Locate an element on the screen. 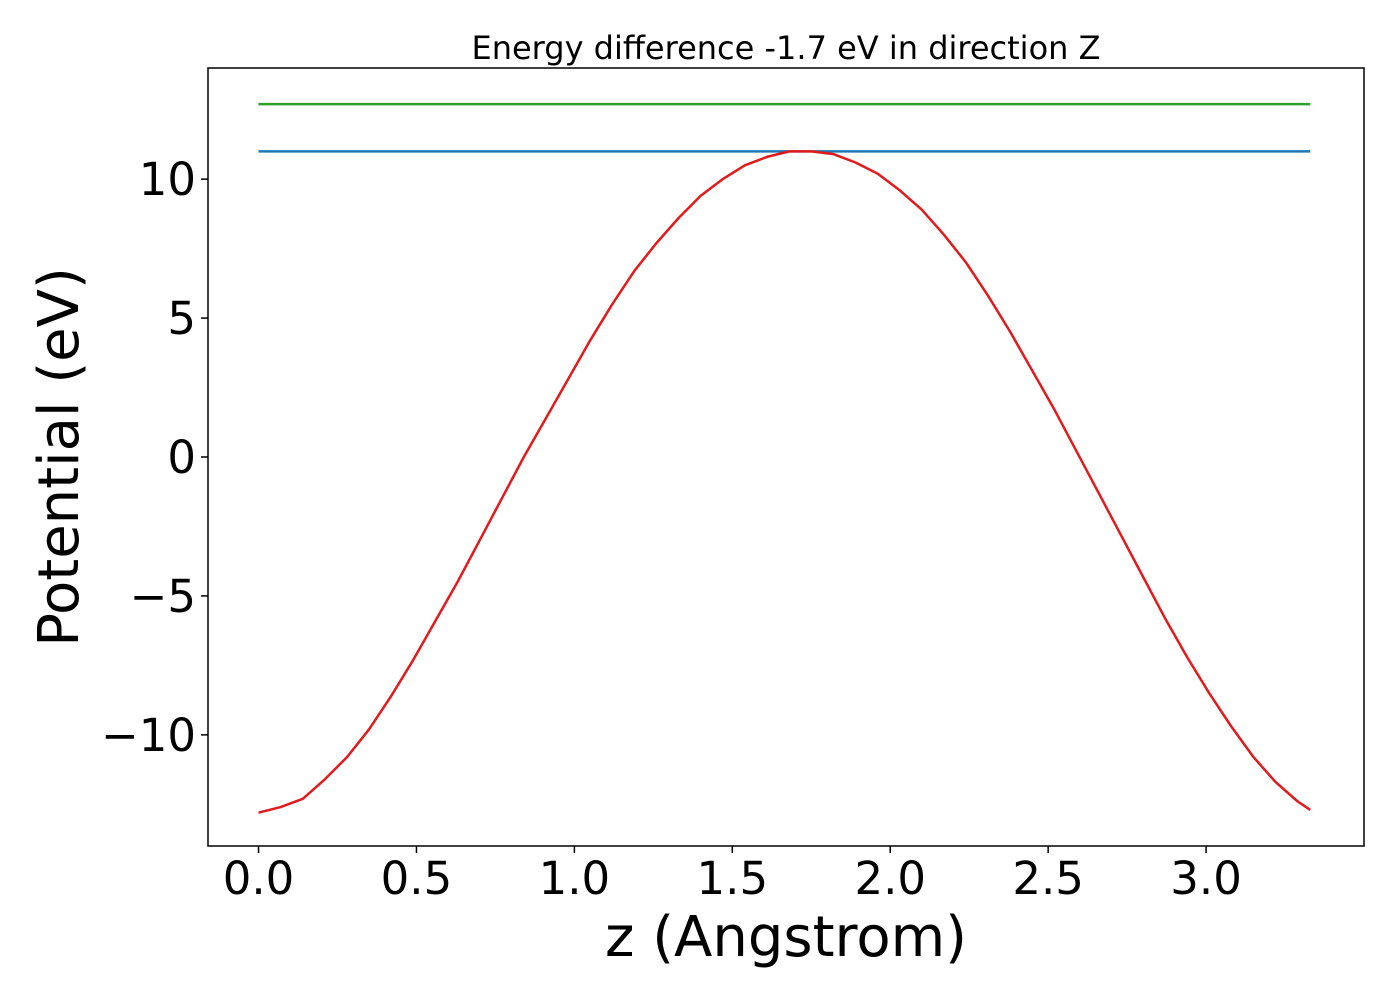  x-tick-label: 0.0 is located at coordinates (259, 878).